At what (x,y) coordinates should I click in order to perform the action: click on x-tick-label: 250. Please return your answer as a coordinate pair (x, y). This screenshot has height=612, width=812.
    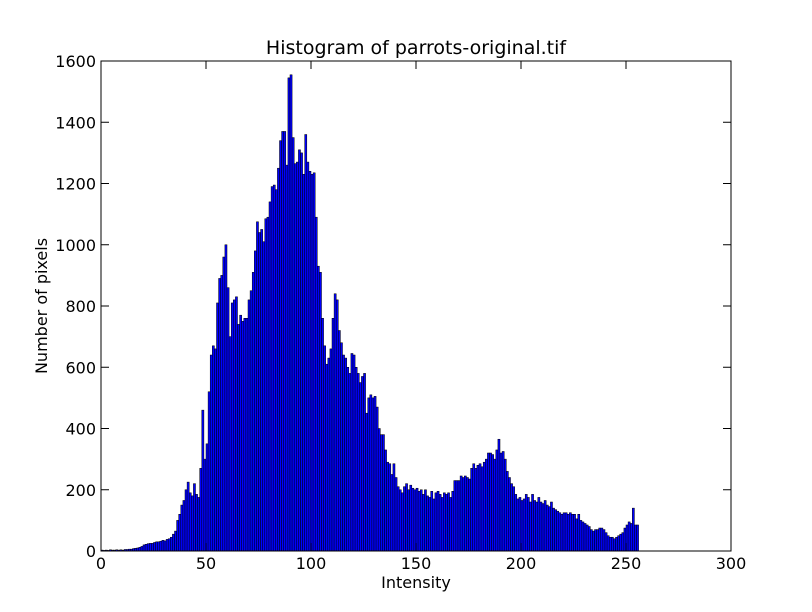
    Looking at the image, I should click on (626, 563).